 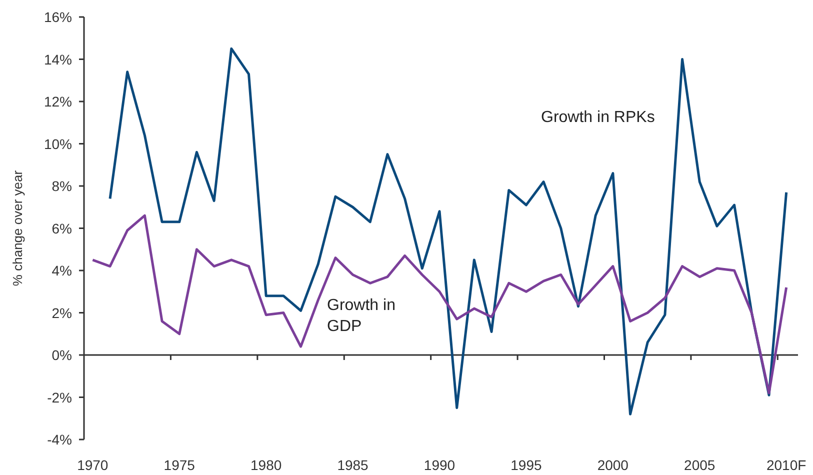 I want to click on y-tick-label: 4%, so click(x=62, y=270).